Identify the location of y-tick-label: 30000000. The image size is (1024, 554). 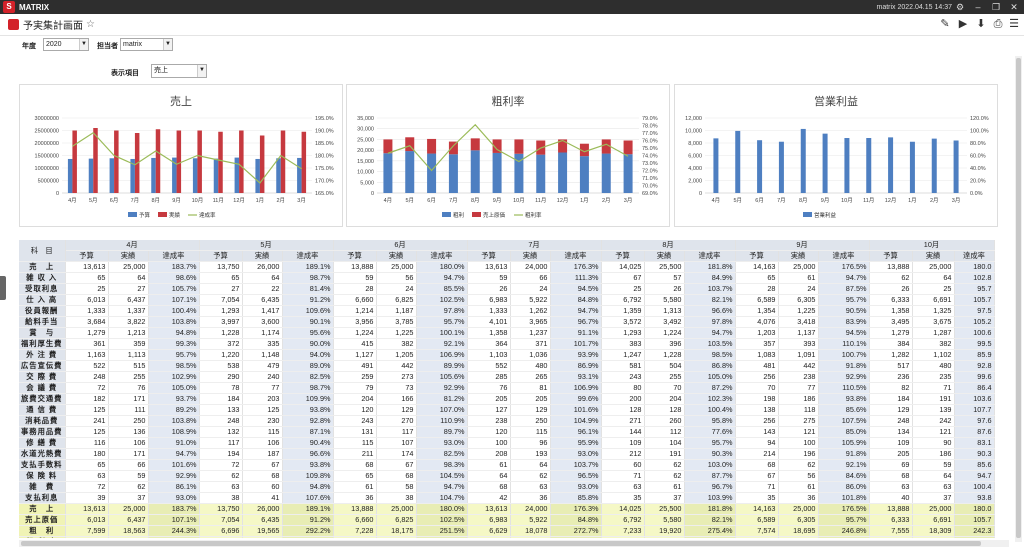
(47, 119).